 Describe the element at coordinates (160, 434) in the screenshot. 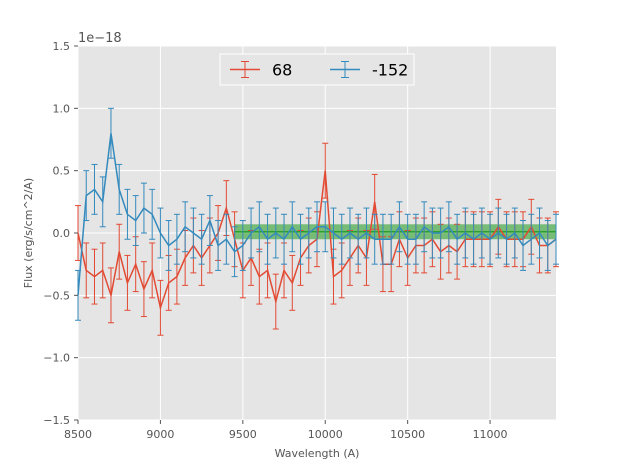

I see `x-tick-label: 9000` at that location.